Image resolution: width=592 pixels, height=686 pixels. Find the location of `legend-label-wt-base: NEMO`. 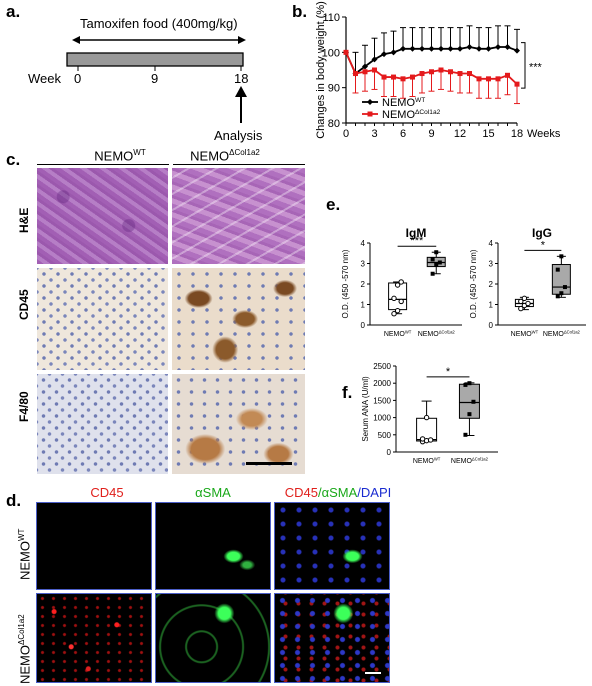

legend-label-wt-base: NEMO is located at coordinates (398, 103).